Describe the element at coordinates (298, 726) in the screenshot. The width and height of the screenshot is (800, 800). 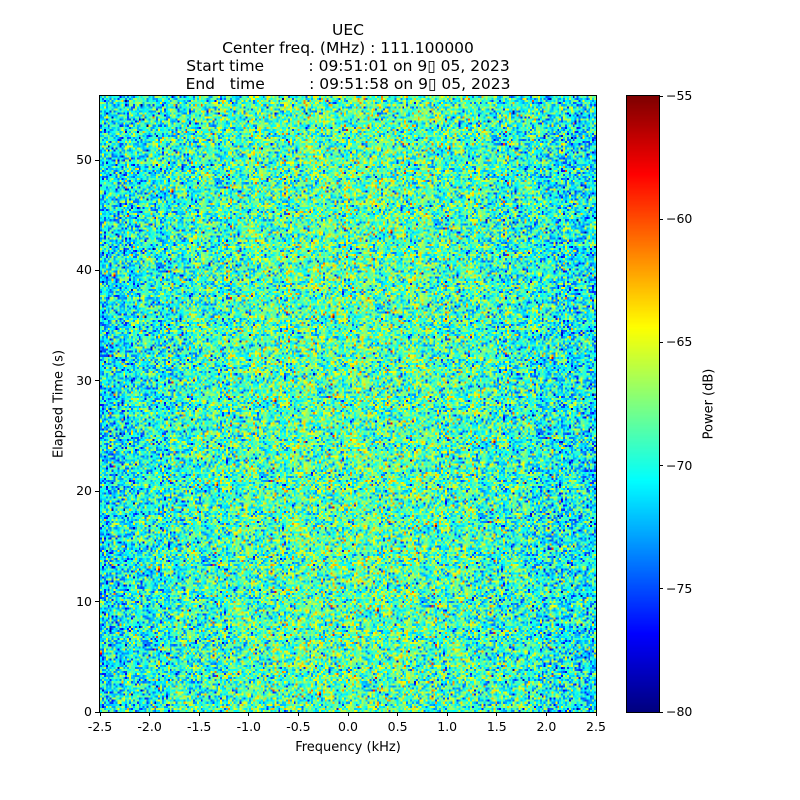
I see `x-tick-label: -0.5` at that location.